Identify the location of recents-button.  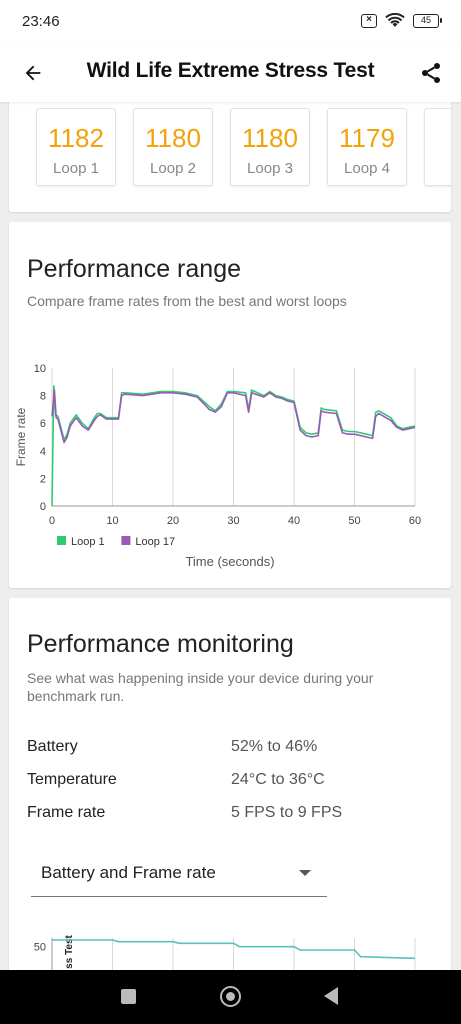
(128, 996).